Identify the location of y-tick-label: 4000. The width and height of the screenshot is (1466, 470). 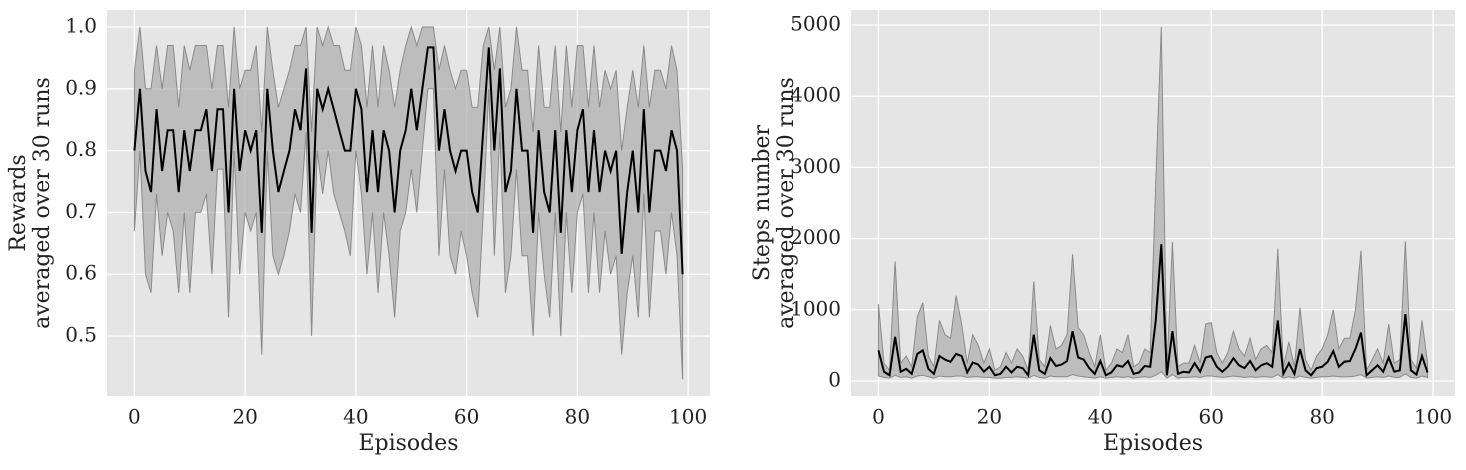
(815, 95).